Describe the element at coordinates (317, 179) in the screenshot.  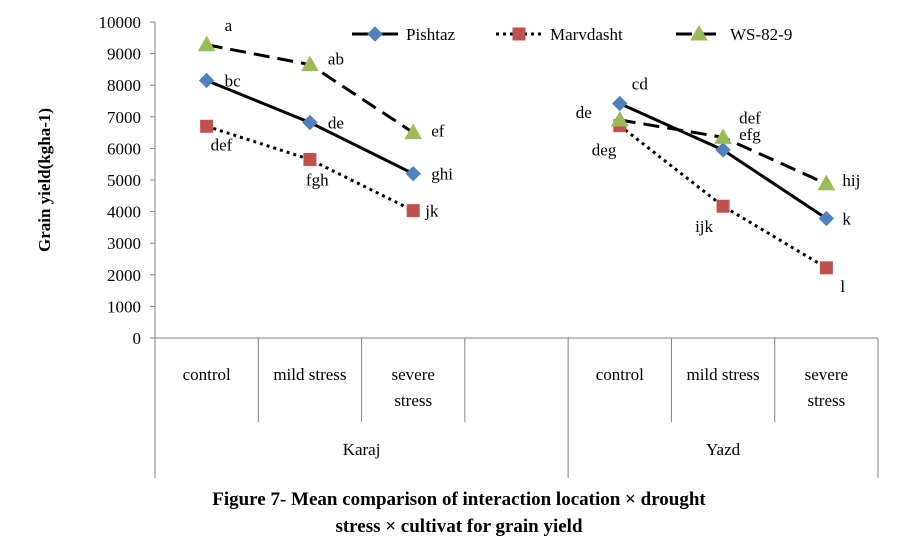
I see `data-label: fgh` at that location.